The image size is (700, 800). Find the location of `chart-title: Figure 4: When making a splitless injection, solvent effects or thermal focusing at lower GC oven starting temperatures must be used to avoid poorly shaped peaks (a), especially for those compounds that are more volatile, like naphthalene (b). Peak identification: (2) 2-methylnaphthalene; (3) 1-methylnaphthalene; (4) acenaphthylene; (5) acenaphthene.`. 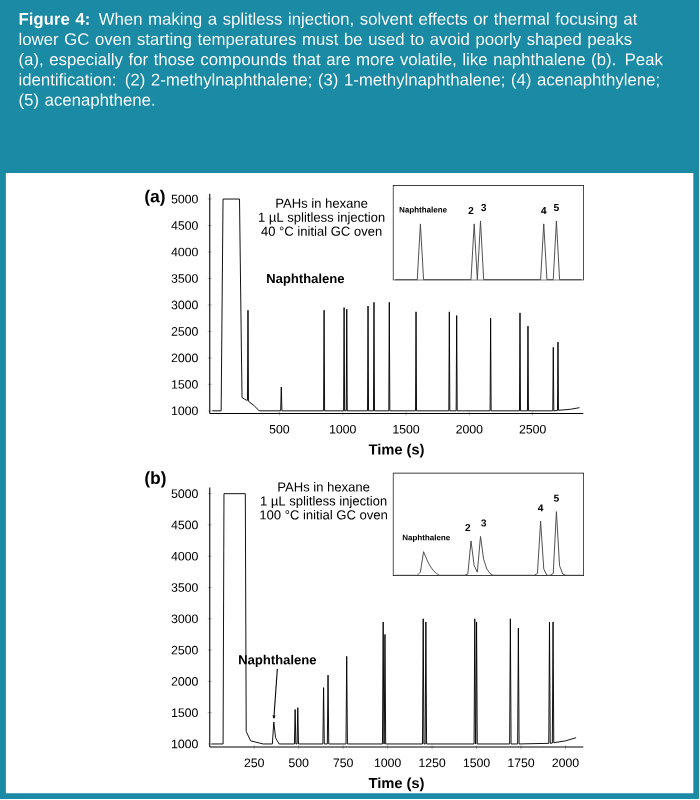

chart-title: Figure 4: When making a splitless injection, solvent effects or thermal focusing at lower GC oven starting temperatures must be used to avoid poorly shaped peaks (a), especially for those compounds that are more volatile, like naphthalene (b). Peak identification: (2) 2-methylnaphthalene; (3) 1-methylnaphthalene; (4) acenaphthylene; (5) acenaphthene. is located at coordinates (341, 61).